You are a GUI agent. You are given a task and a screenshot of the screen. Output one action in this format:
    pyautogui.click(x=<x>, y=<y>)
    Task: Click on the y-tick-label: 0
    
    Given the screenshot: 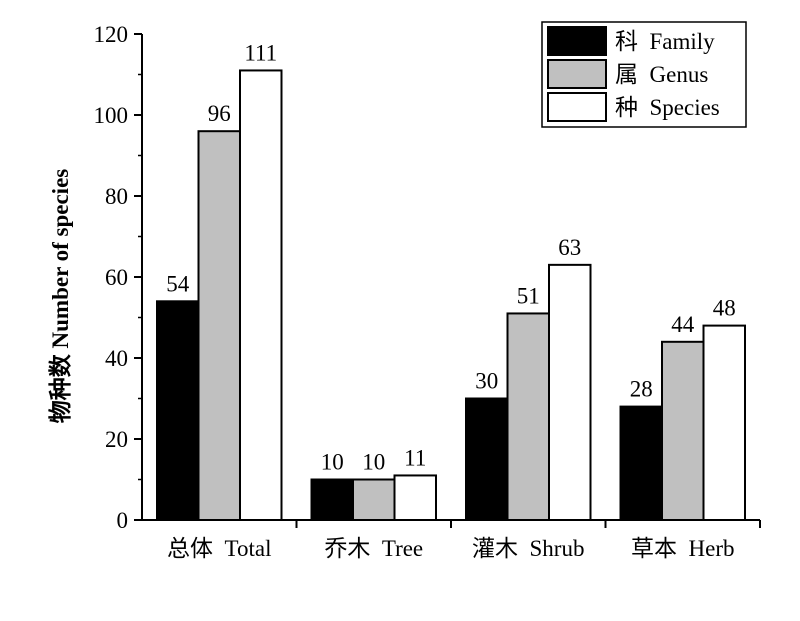 What is the action you would take?
    pyautogui.click(x=123, y=520)
    